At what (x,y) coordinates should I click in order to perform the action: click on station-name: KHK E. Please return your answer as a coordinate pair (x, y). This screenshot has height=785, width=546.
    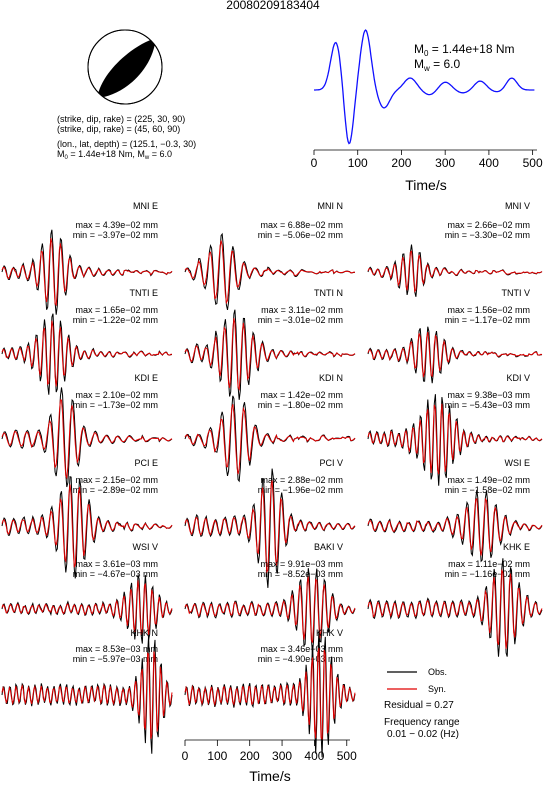
    Looking at the image, I should click on (516, 547).